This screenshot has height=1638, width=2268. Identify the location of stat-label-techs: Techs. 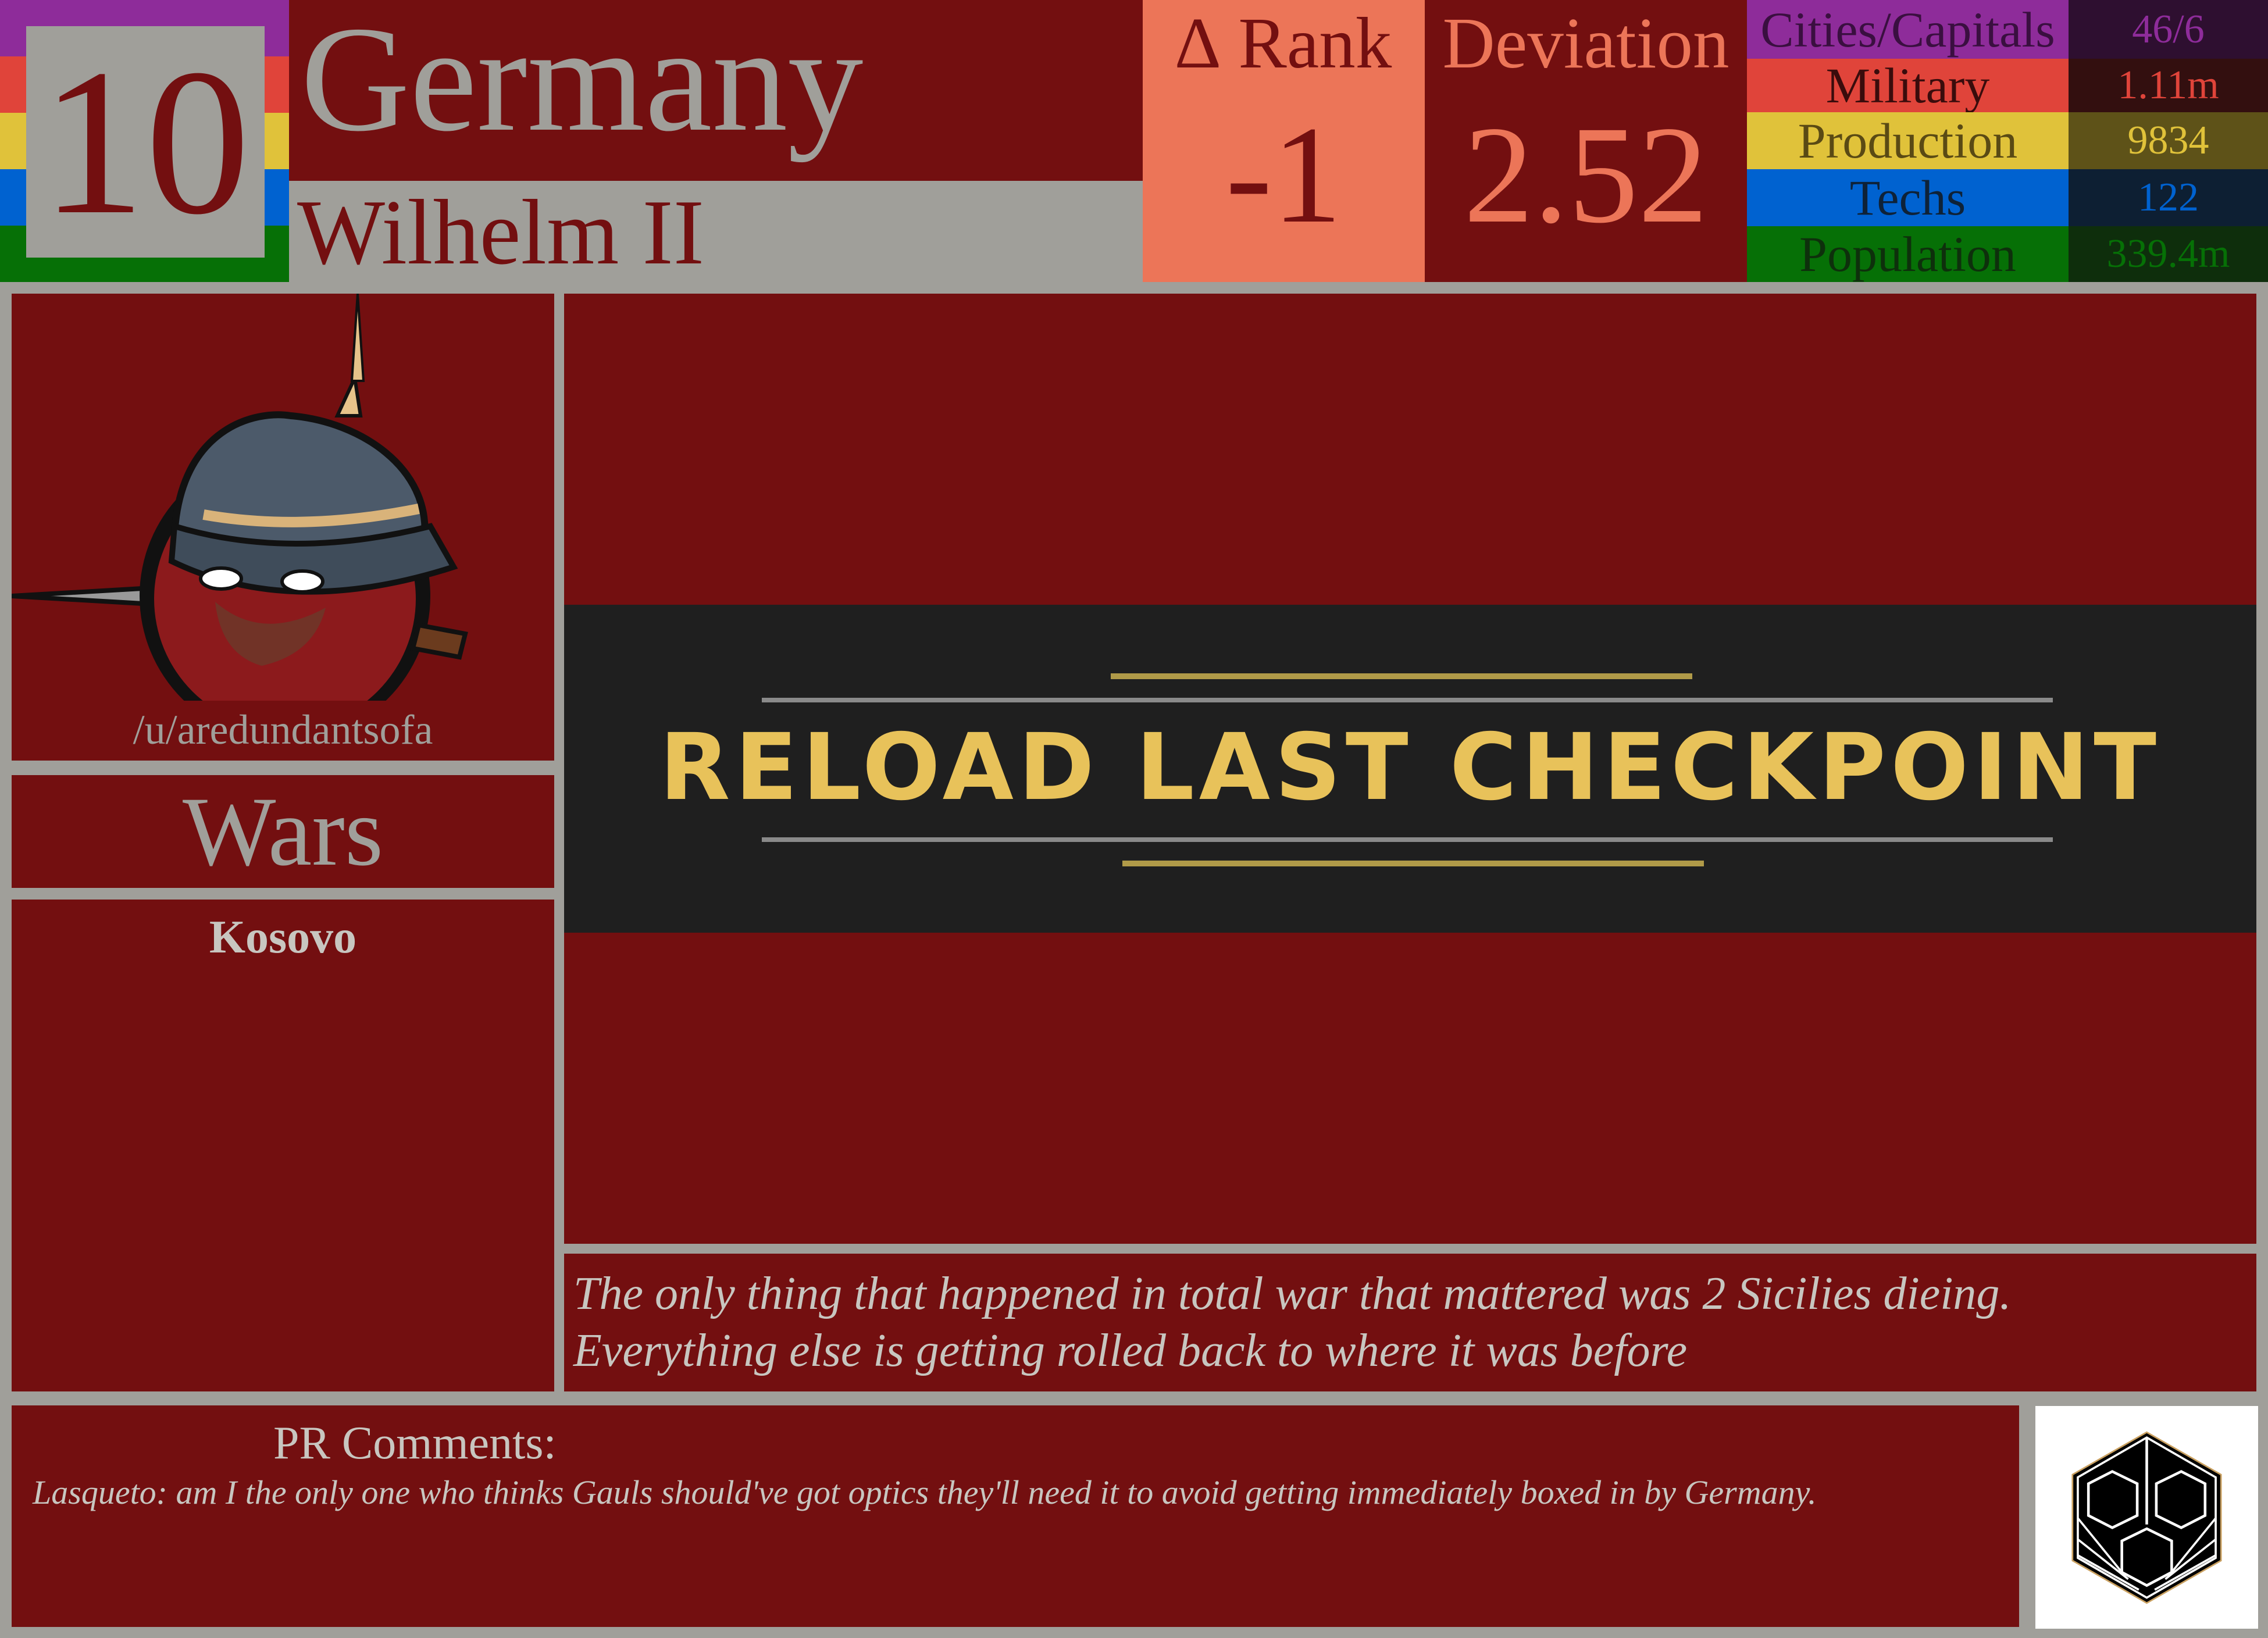
(1908, 197).